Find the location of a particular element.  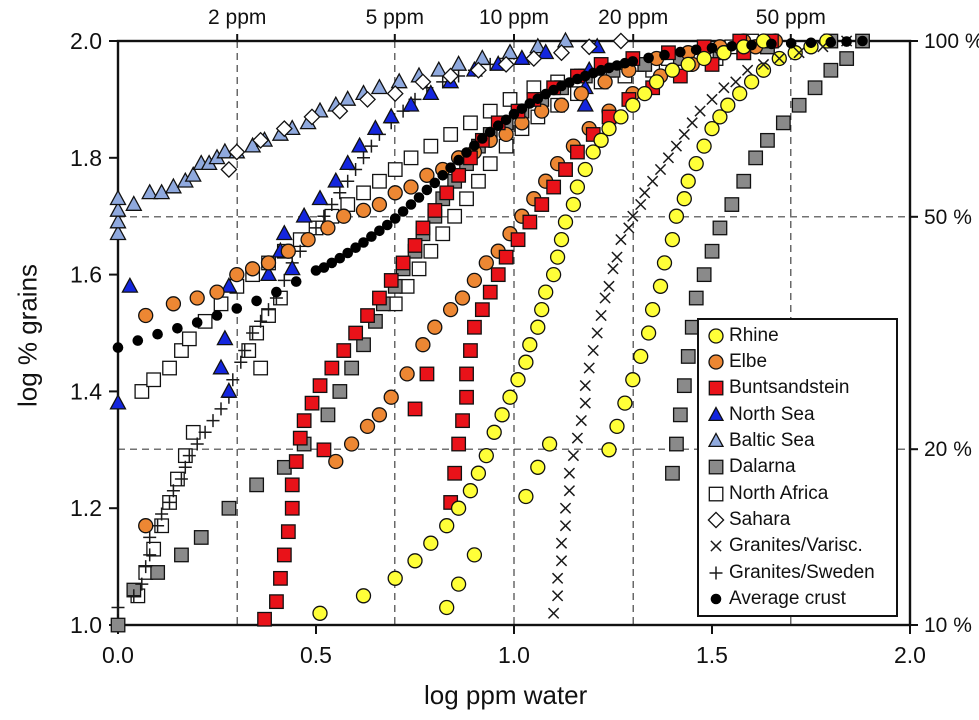

top-axis-labels: 2 ppm 5 ppm 10 ppm 20 ppm 50 ppm is located at coordinates (517, 17).